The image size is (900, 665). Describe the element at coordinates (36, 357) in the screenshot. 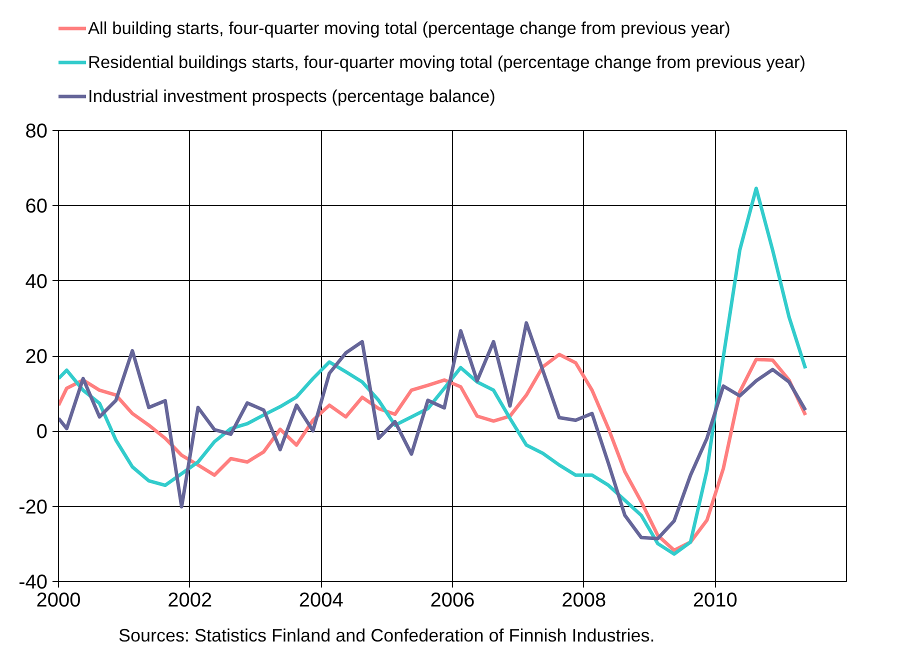

I see `y-tick-label: 20` at that location.